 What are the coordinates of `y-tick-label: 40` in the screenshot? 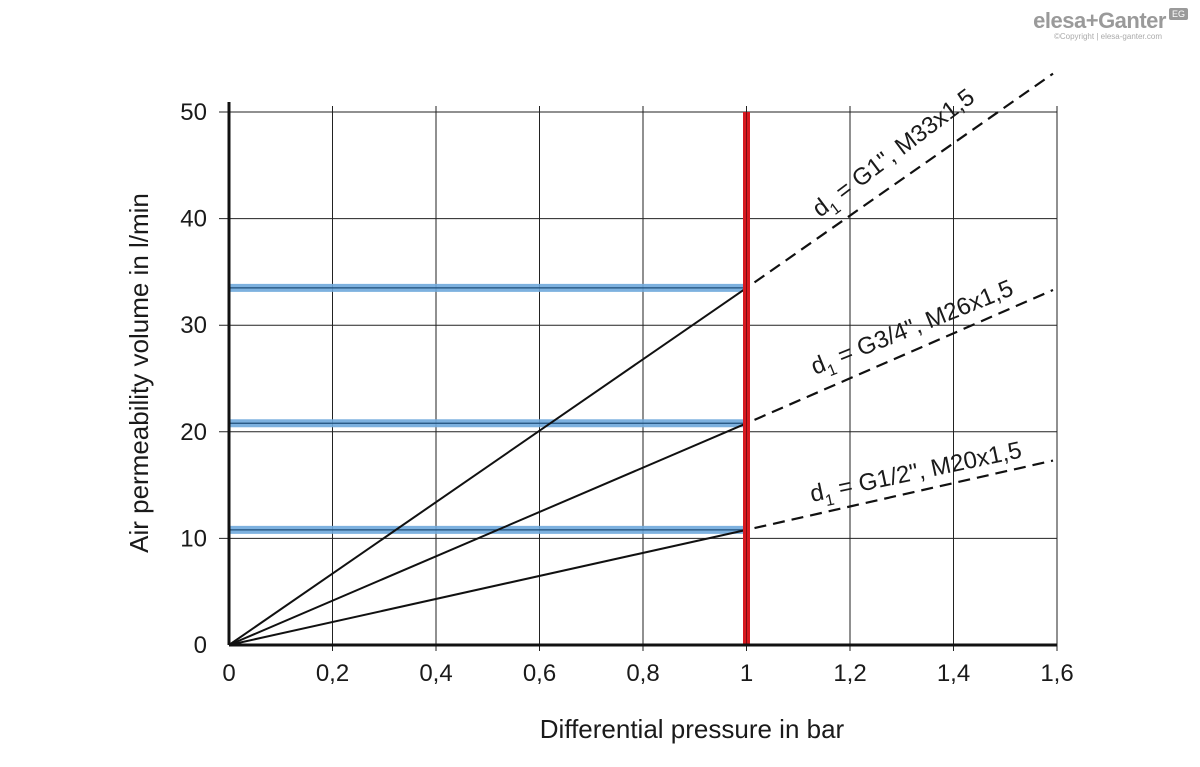 It's located at (193, 219).